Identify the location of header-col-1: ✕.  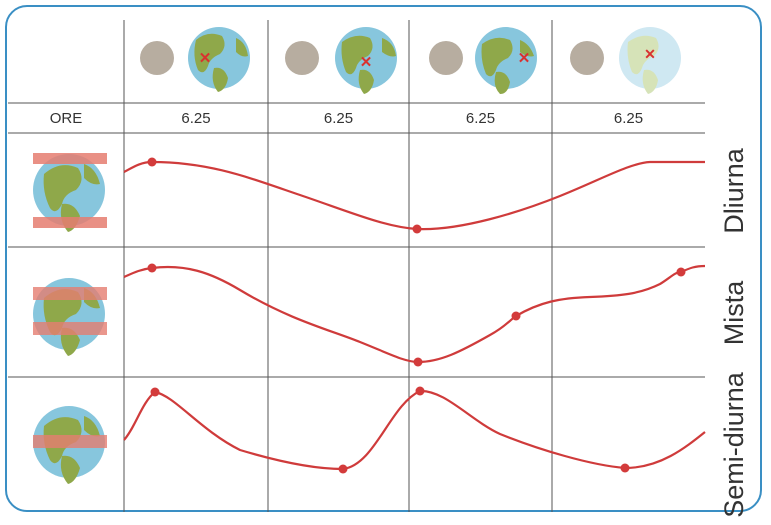
(195, 59).